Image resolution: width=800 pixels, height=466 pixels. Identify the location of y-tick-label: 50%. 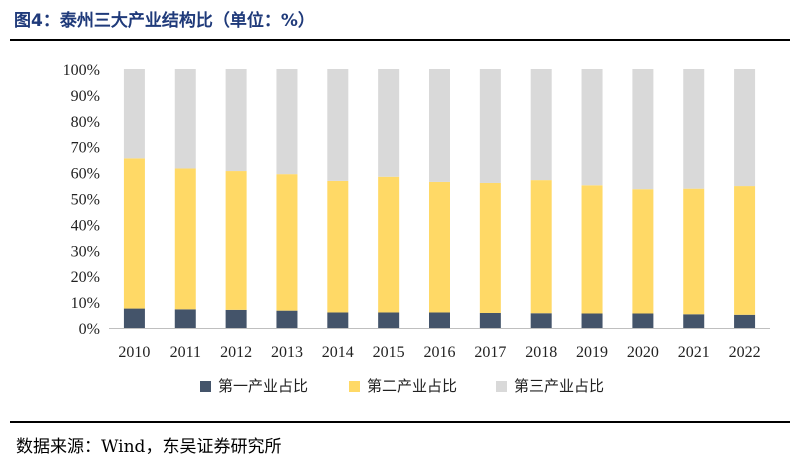
(85, 200).